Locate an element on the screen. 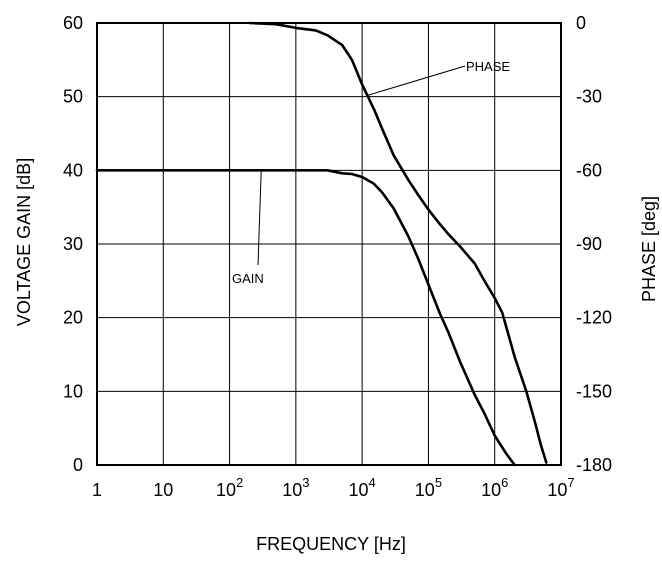 The width and height of the screenshot is (662, 563). y2-tick-label: -60 is located at coordinates (589, 170).